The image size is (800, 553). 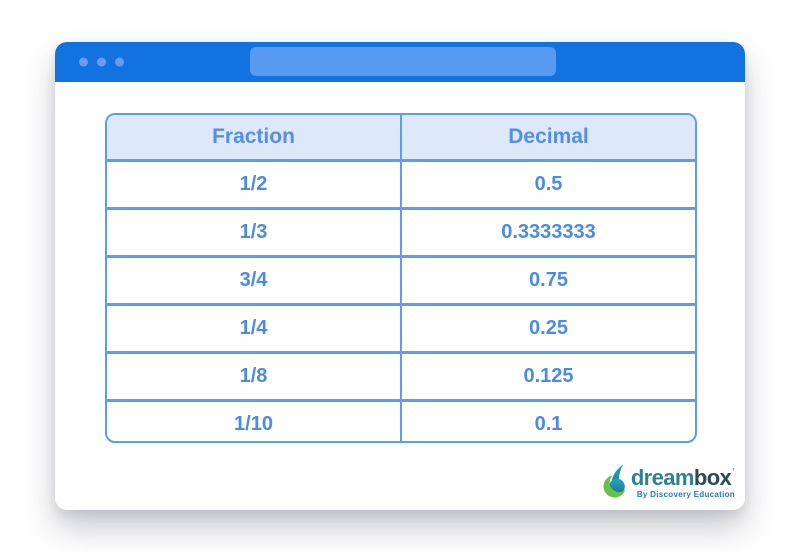 I want to click on table-row: 1/4 0.25, so click(x=401, y=329).